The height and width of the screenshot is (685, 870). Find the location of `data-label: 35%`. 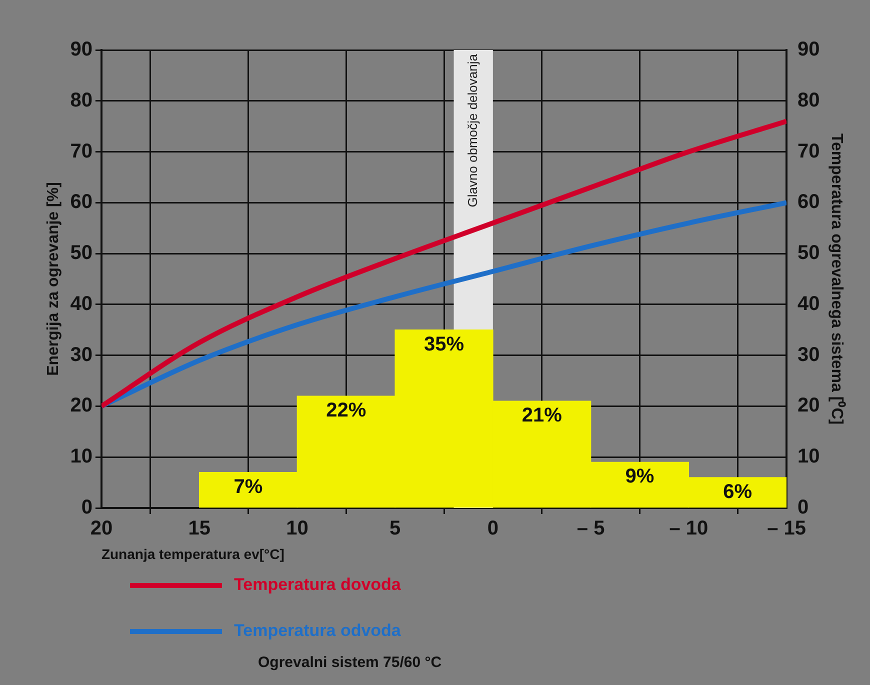

data-label: 35% is located at coordinates (444, 344).